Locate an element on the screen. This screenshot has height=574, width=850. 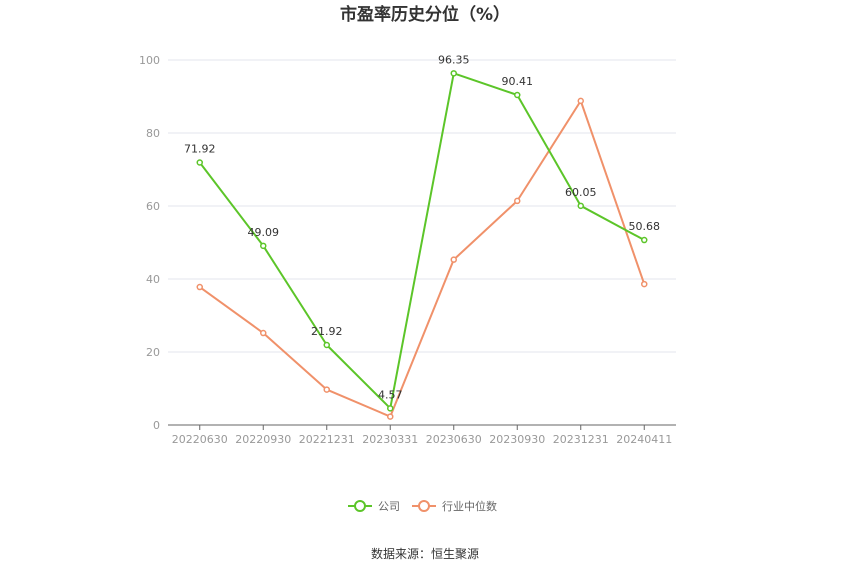
legend: 公司 行业中位数 is located at coordinates (422, 506).